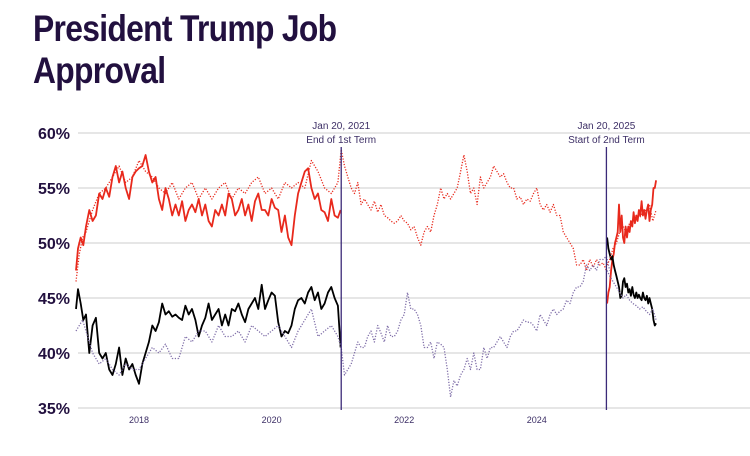 The width and height of the screenshot is (750, 456). I want to click on series-line-approve-2nd-term, so click(631, 282).